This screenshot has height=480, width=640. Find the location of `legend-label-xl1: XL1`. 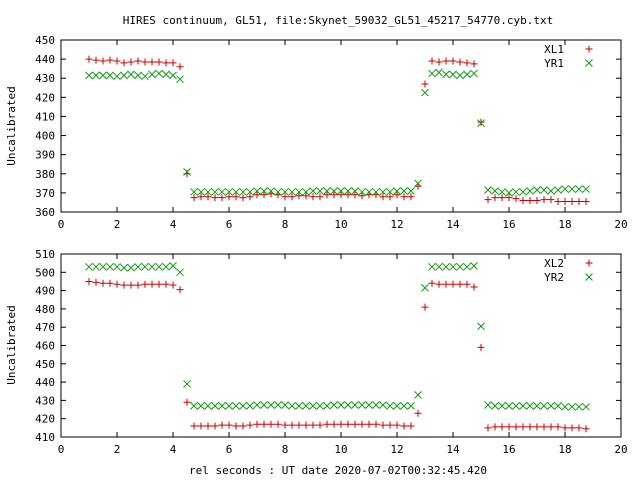

legend-label-xl1: XL1 is located at coordinates (554, 49).